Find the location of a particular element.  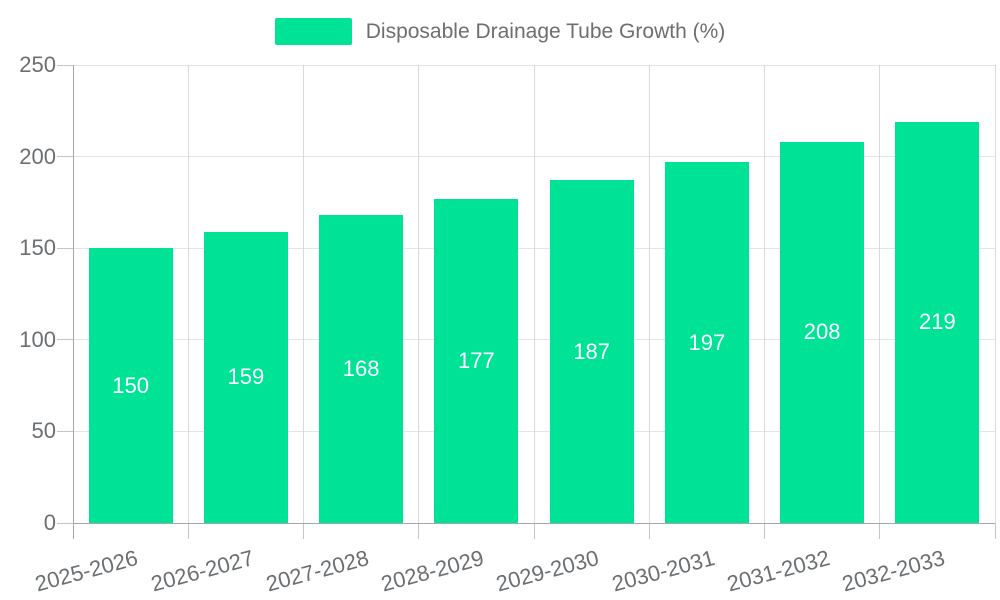

bar-2032-2033 is located at coordinates (937, 322).